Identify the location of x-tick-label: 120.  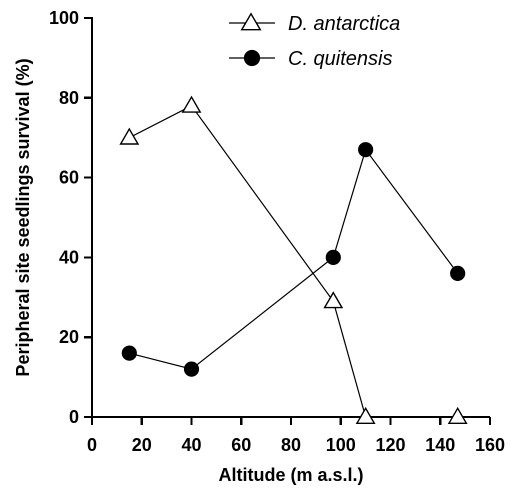
(390, 445).